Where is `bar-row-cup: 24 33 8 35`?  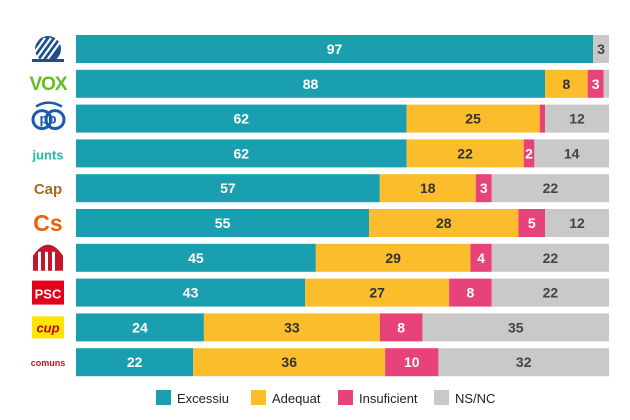
bar-row-cup: 24 33 8 35 is located at coordinates (342, 327).